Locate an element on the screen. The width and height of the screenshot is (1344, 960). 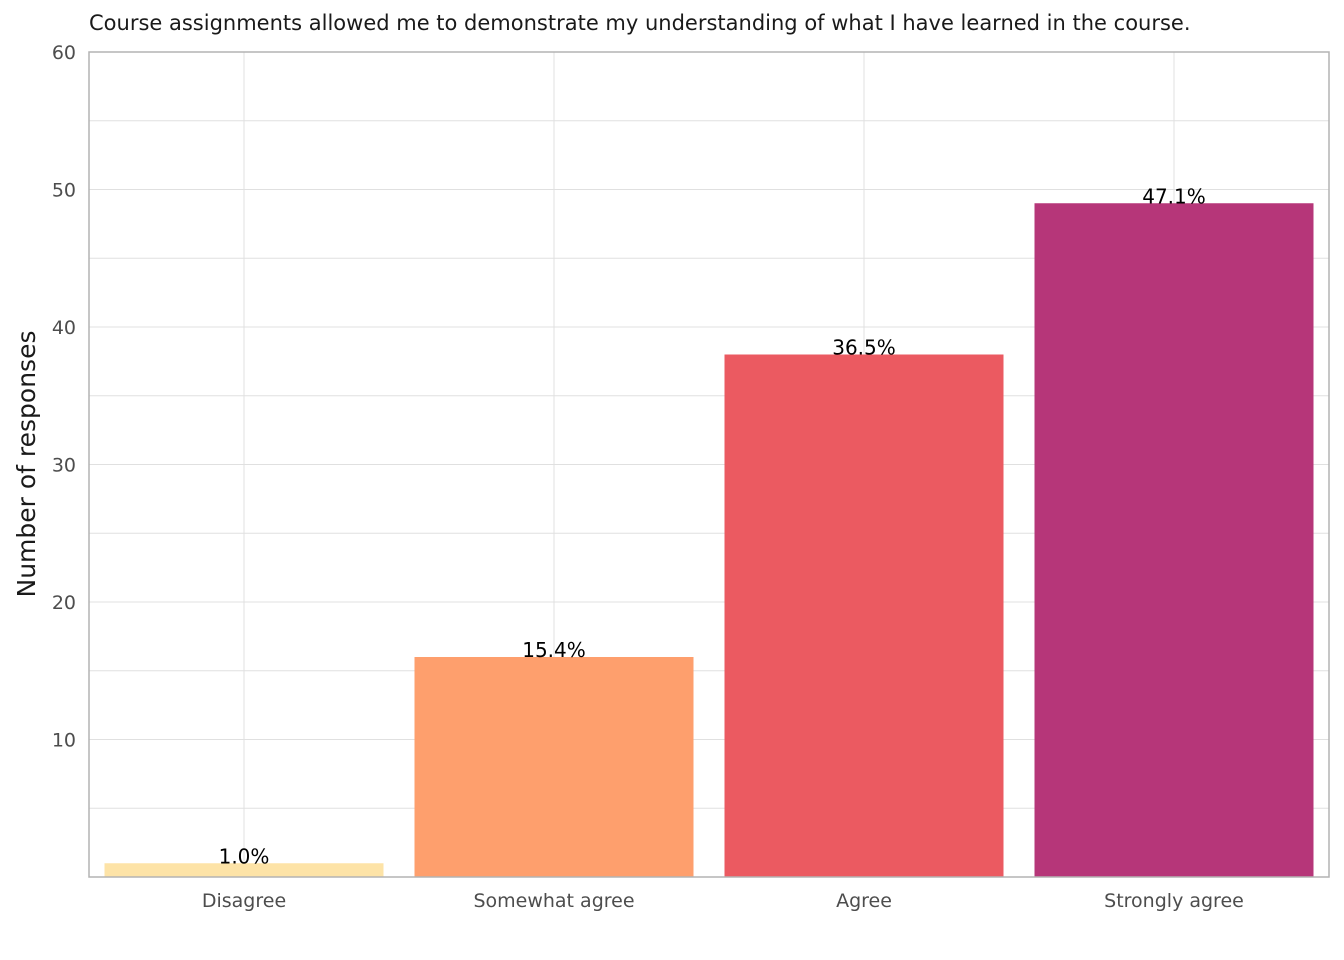
data-label: 15.4% is located at coordinates (554, 650).